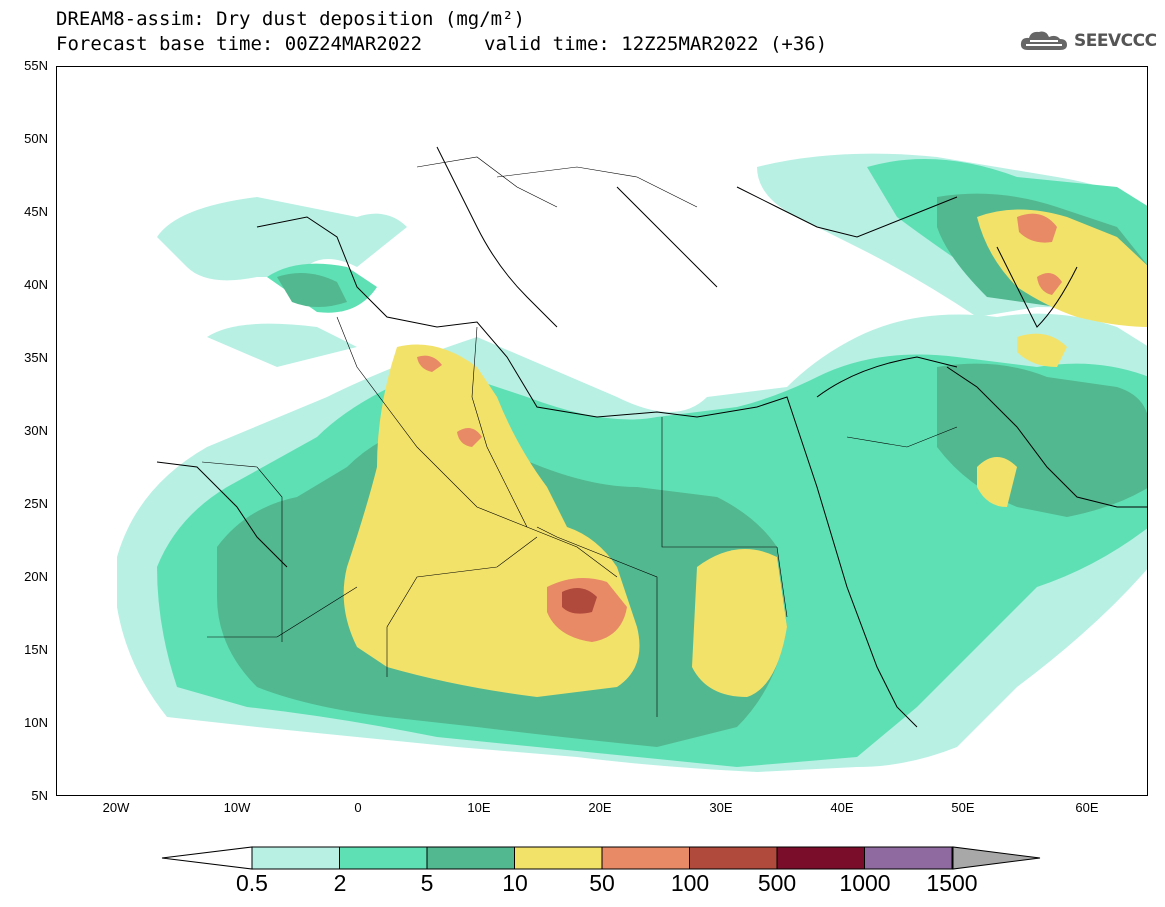  Describe the element at coordinates (842, 807) in the screenshot. I see `lon-label: 40E` at that location.